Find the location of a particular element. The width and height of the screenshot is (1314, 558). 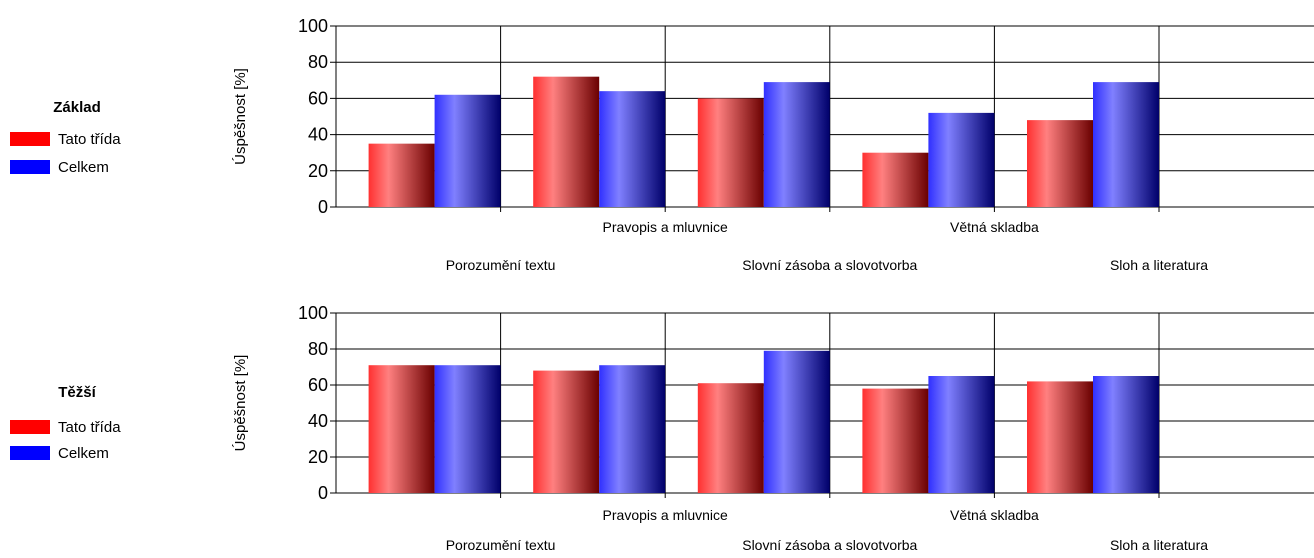

legend: Těžší Tato třída Celkem is located at coordinates (65, 423).